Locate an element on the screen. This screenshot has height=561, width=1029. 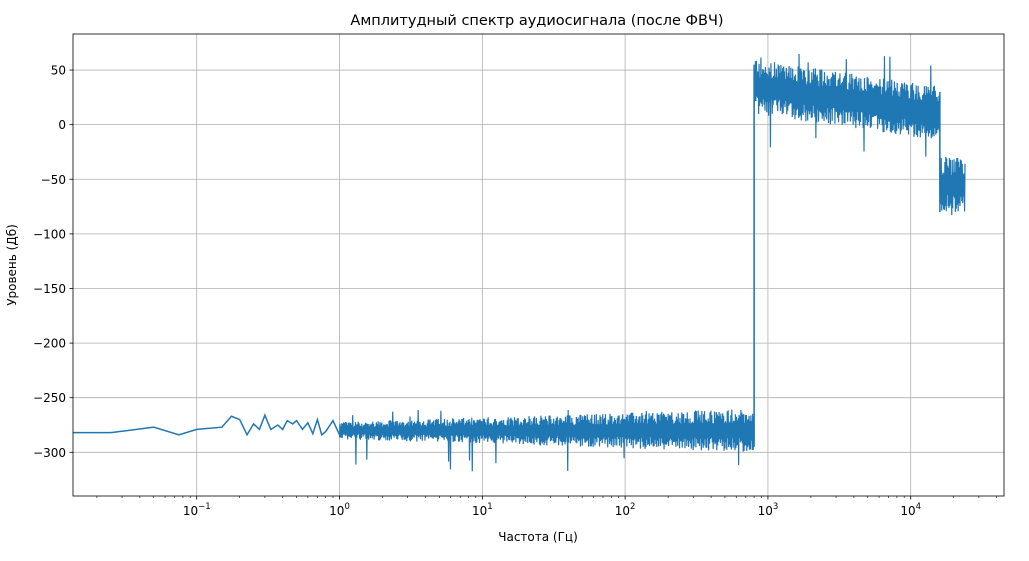
x-tick-exponent: 4 is located at coordinates (918, 507).